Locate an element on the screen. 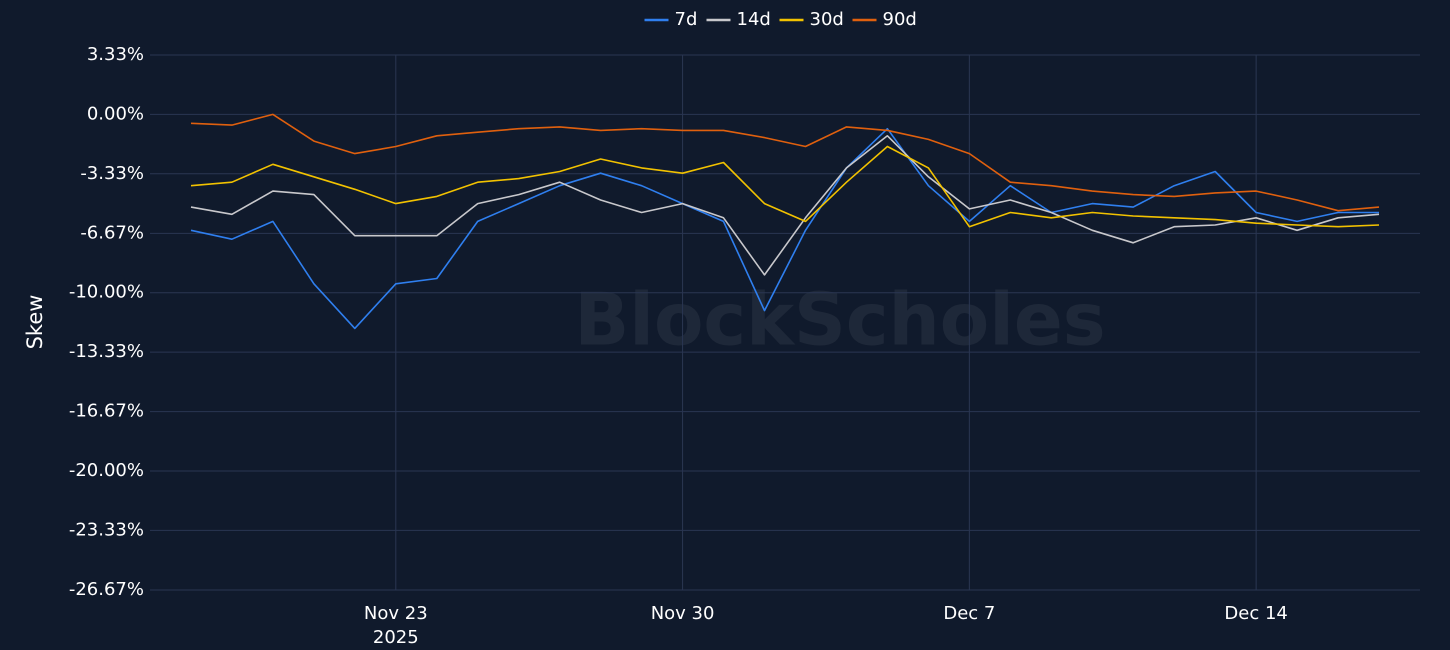 This screenshot has width=1450, height=650. x-tick-label: Dec 14 is located at coordinates (1255, 613).